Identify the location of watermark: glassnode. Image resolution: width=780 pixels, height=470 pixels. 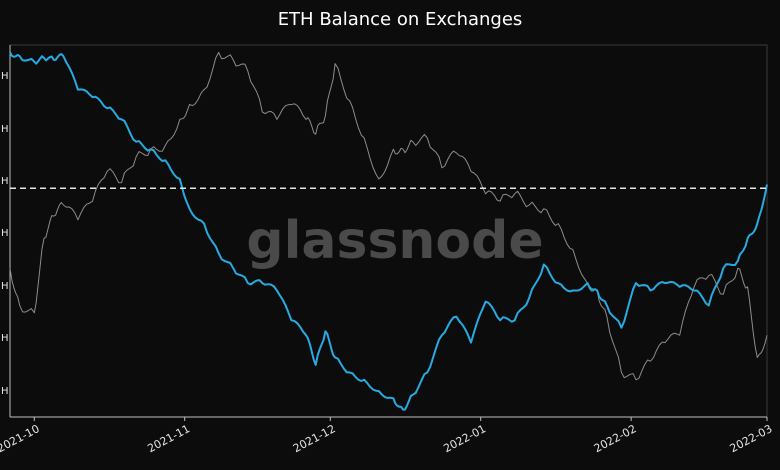
(394, 241).